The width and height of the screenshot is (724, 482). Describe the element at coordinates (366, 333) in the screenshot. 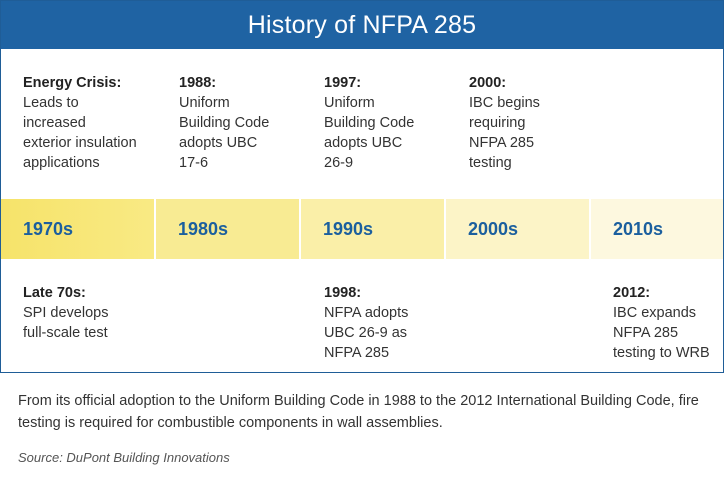

I see `event-line: UBC 26-9 as` at that location.